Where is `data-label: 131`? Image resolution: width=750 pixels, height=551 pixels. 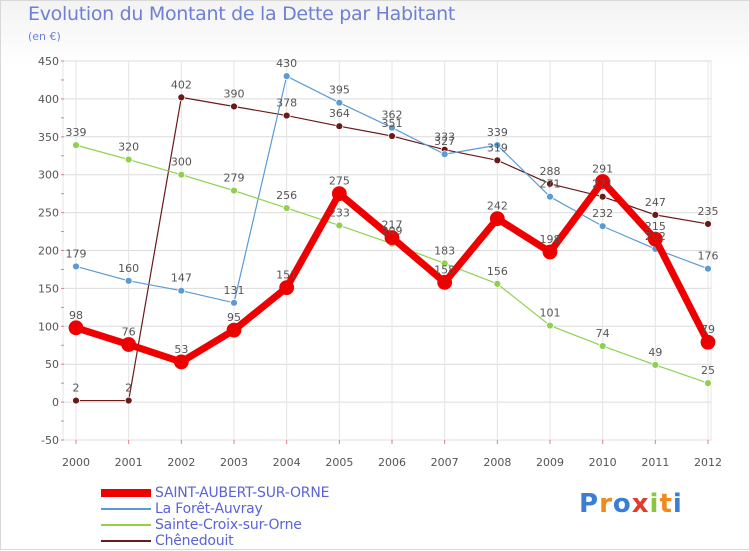
data-label: 131 is located at coordinates (234, 290).